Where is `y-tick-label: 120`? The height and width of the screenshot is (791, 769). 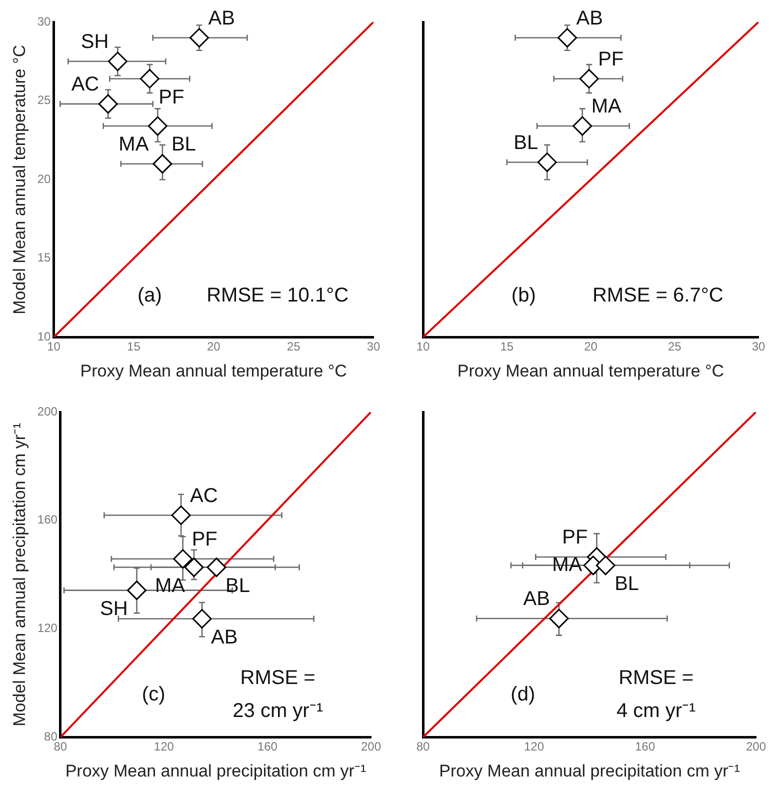
y-tick-label: 120 is located at coordinates (47, 628).